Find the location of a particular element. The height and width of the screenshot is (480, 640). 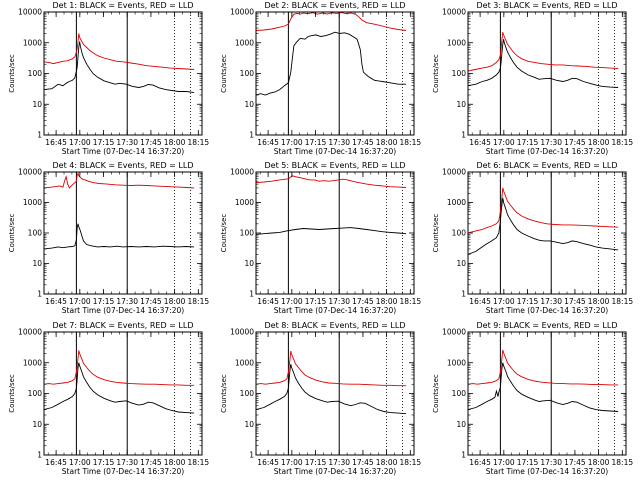

panel-title: Det 7: BLACK = Events, RED = LLD is located at coordinates (123, 325).